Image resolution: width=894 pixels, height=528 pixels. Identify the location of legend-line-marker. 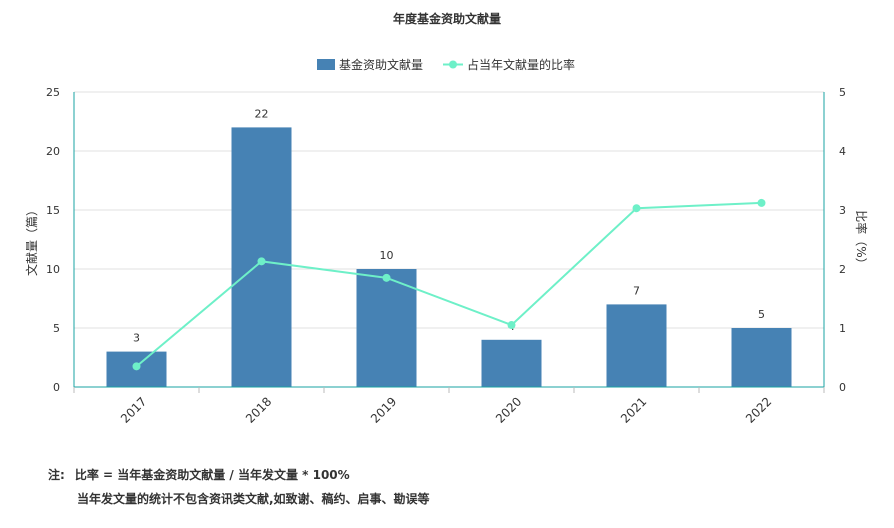
(453, 64).